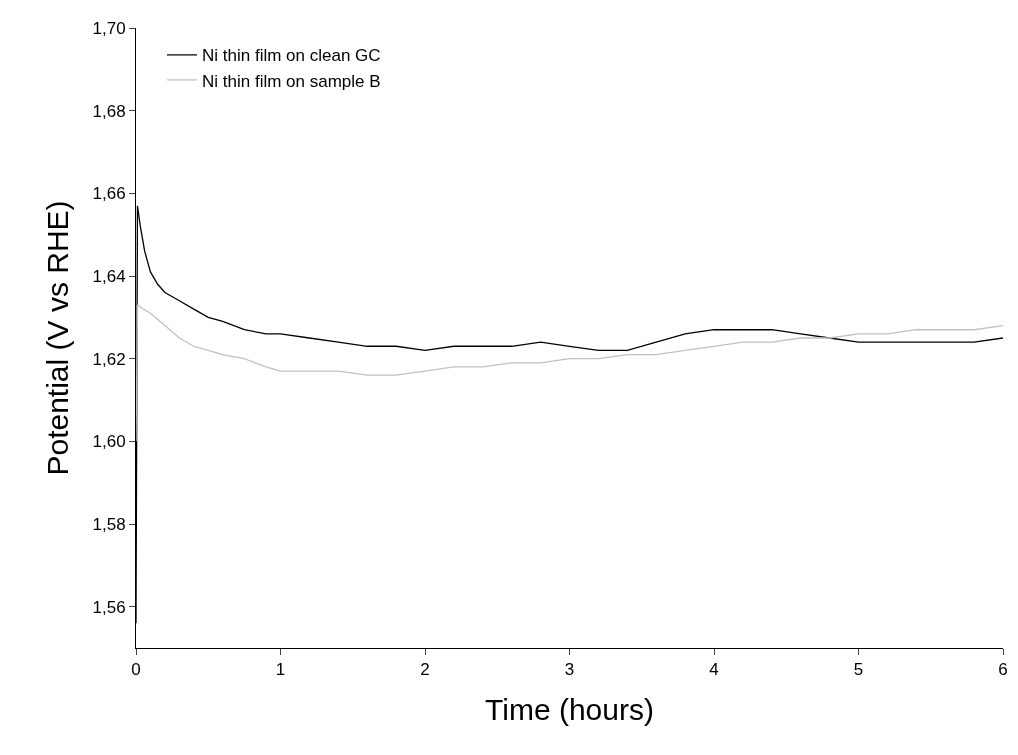 This screenshot has width=1018, height=755. I want to click on x-tick-label: 5, so click(858, 670).